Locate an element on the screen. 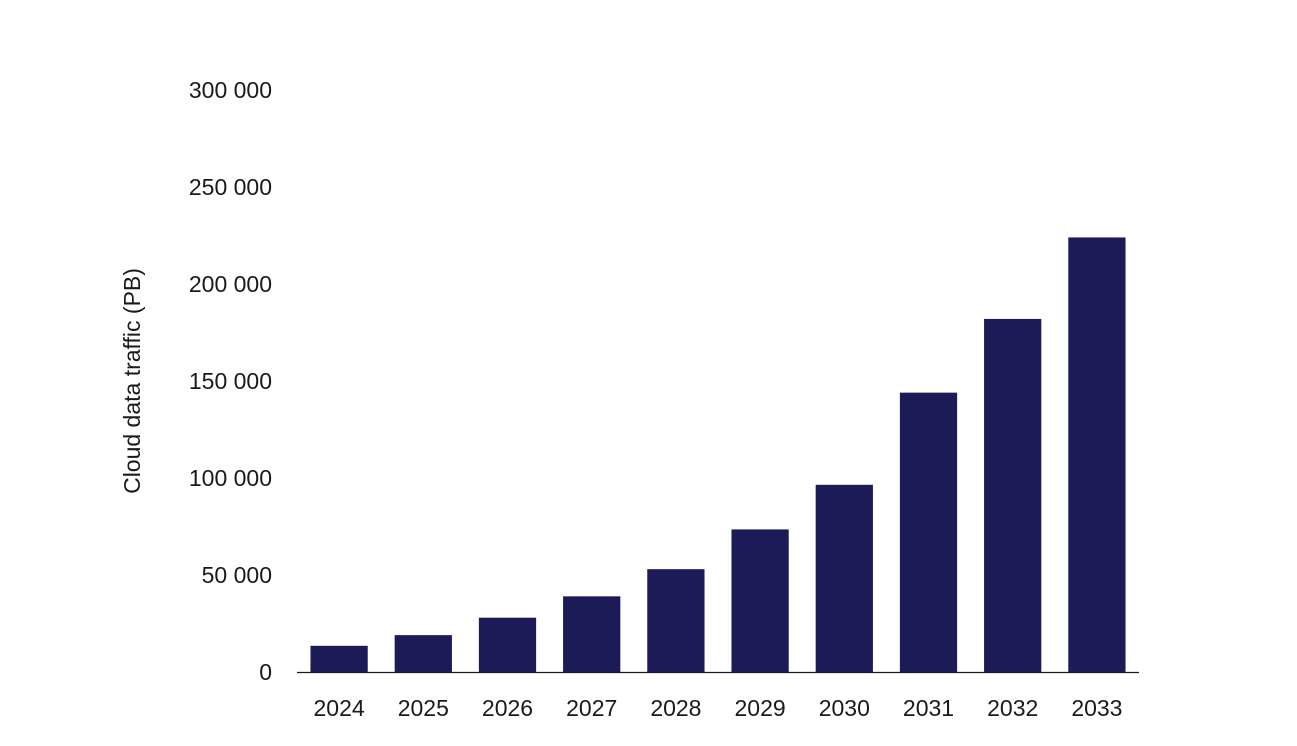 This screenshot has height=746, width=1297. y-tick-label: 150 000 is located at coordinates (230, 381).